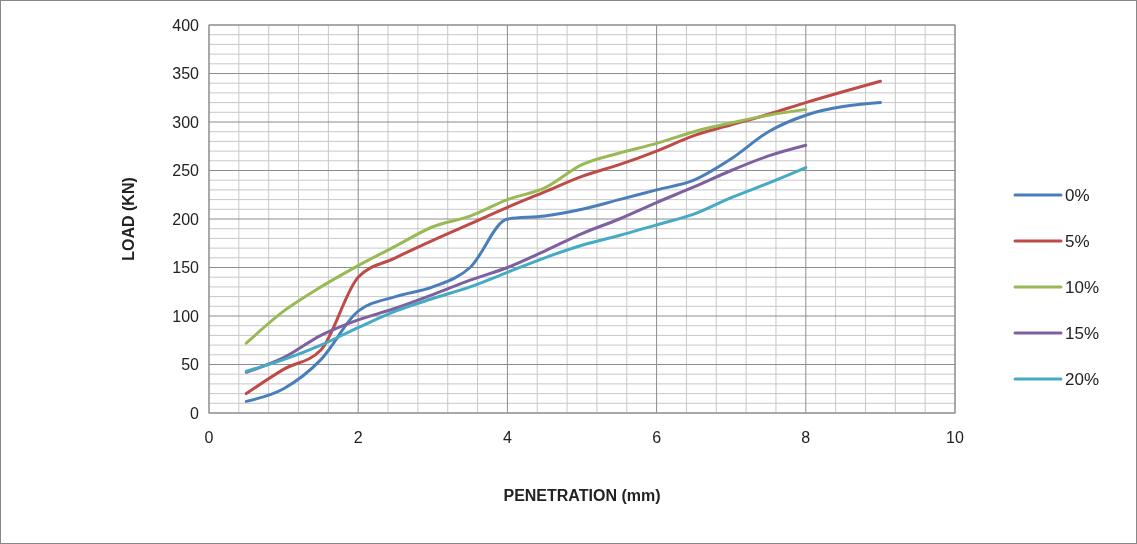  I want to click on legend-label: 15%, so click(1082, 333).